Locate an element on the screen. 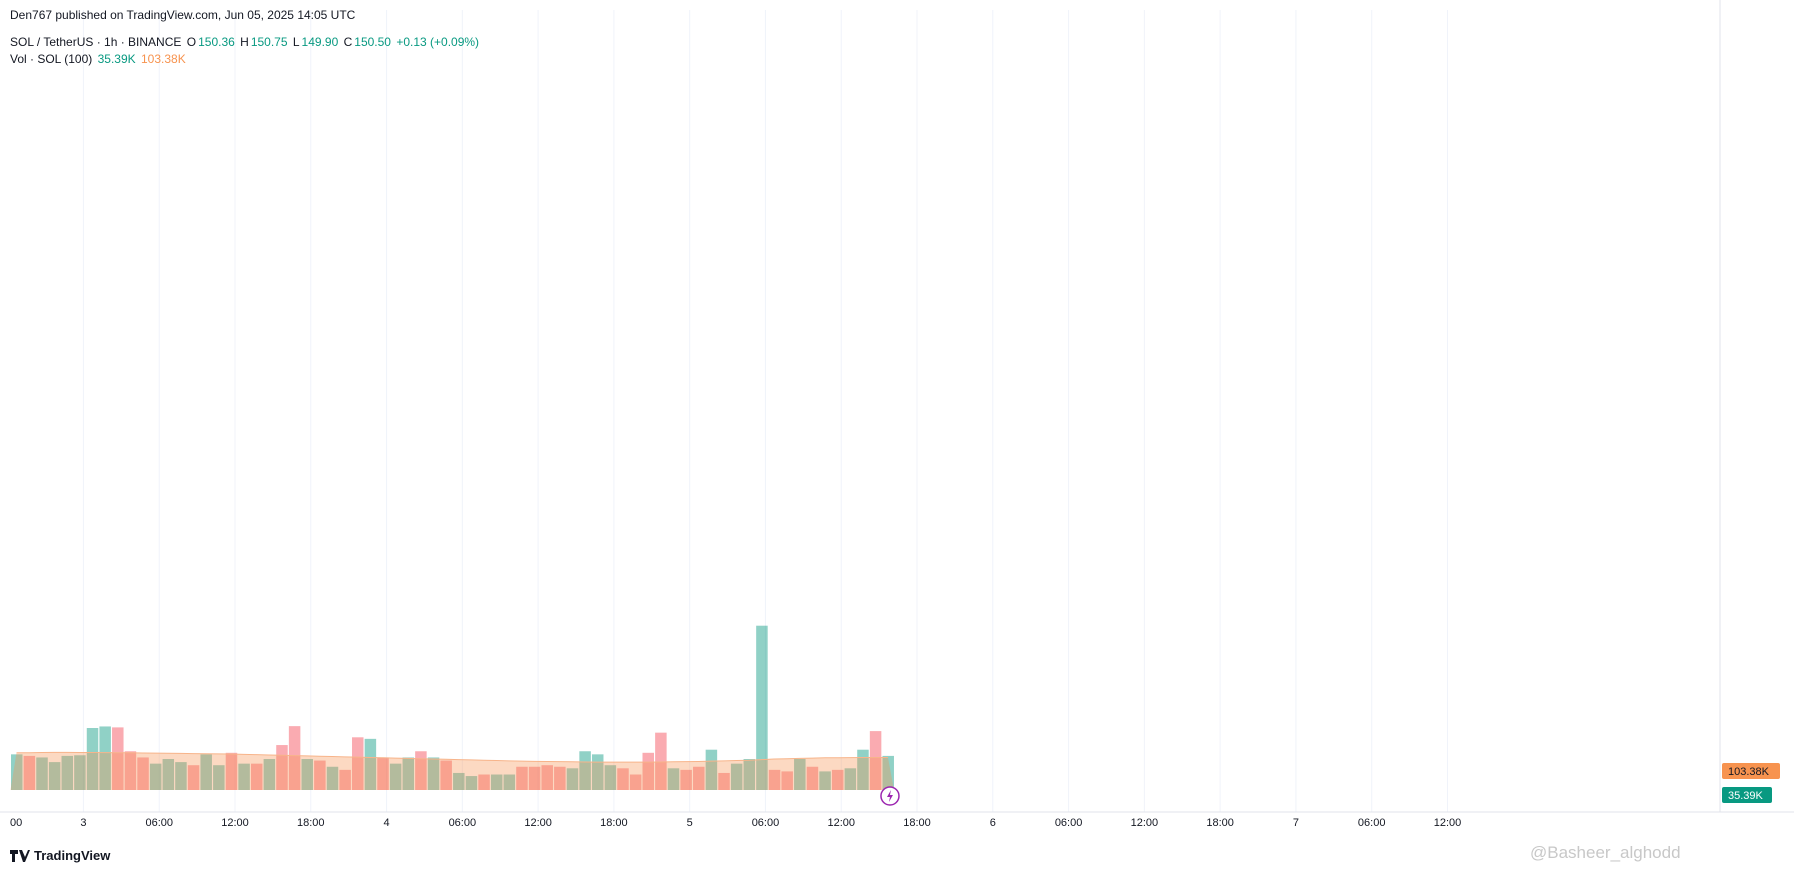  open-label: O is located at coordinates (191, 42).